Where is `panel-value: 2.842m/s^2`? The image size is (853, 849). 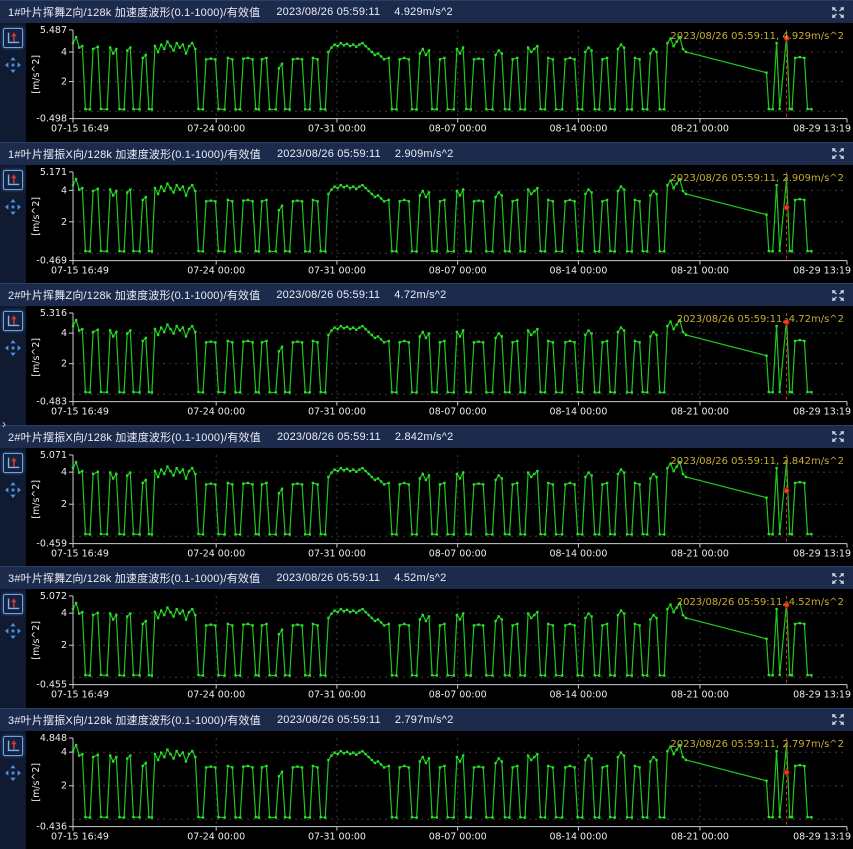 panel-value: 2.842m/s^2 is located at coordinates (424, 436).